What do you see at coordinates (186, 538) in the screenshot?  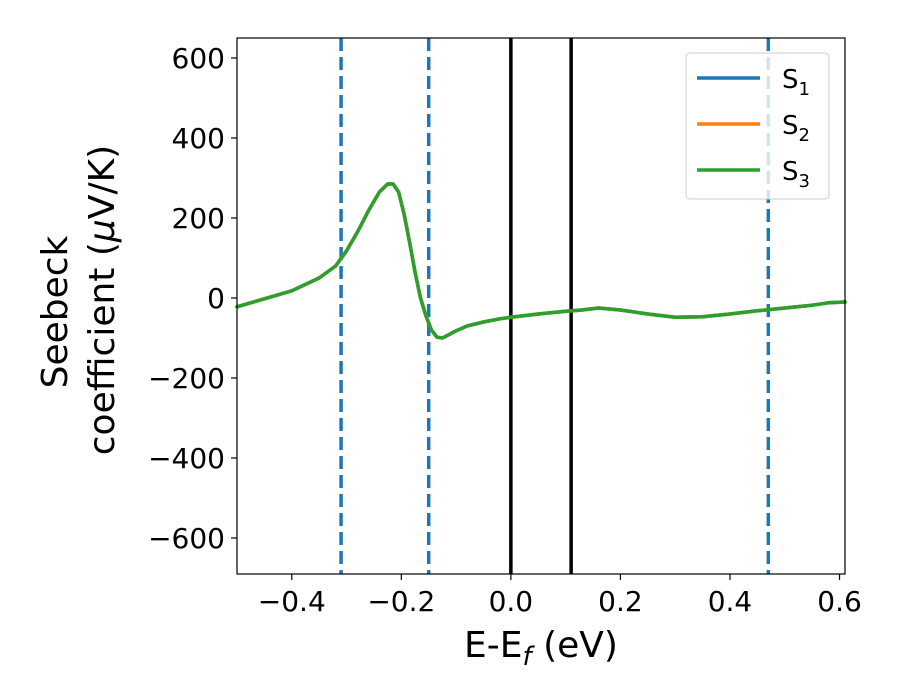 I see `y-tick-label: −600` at bounding box center [186, 538].